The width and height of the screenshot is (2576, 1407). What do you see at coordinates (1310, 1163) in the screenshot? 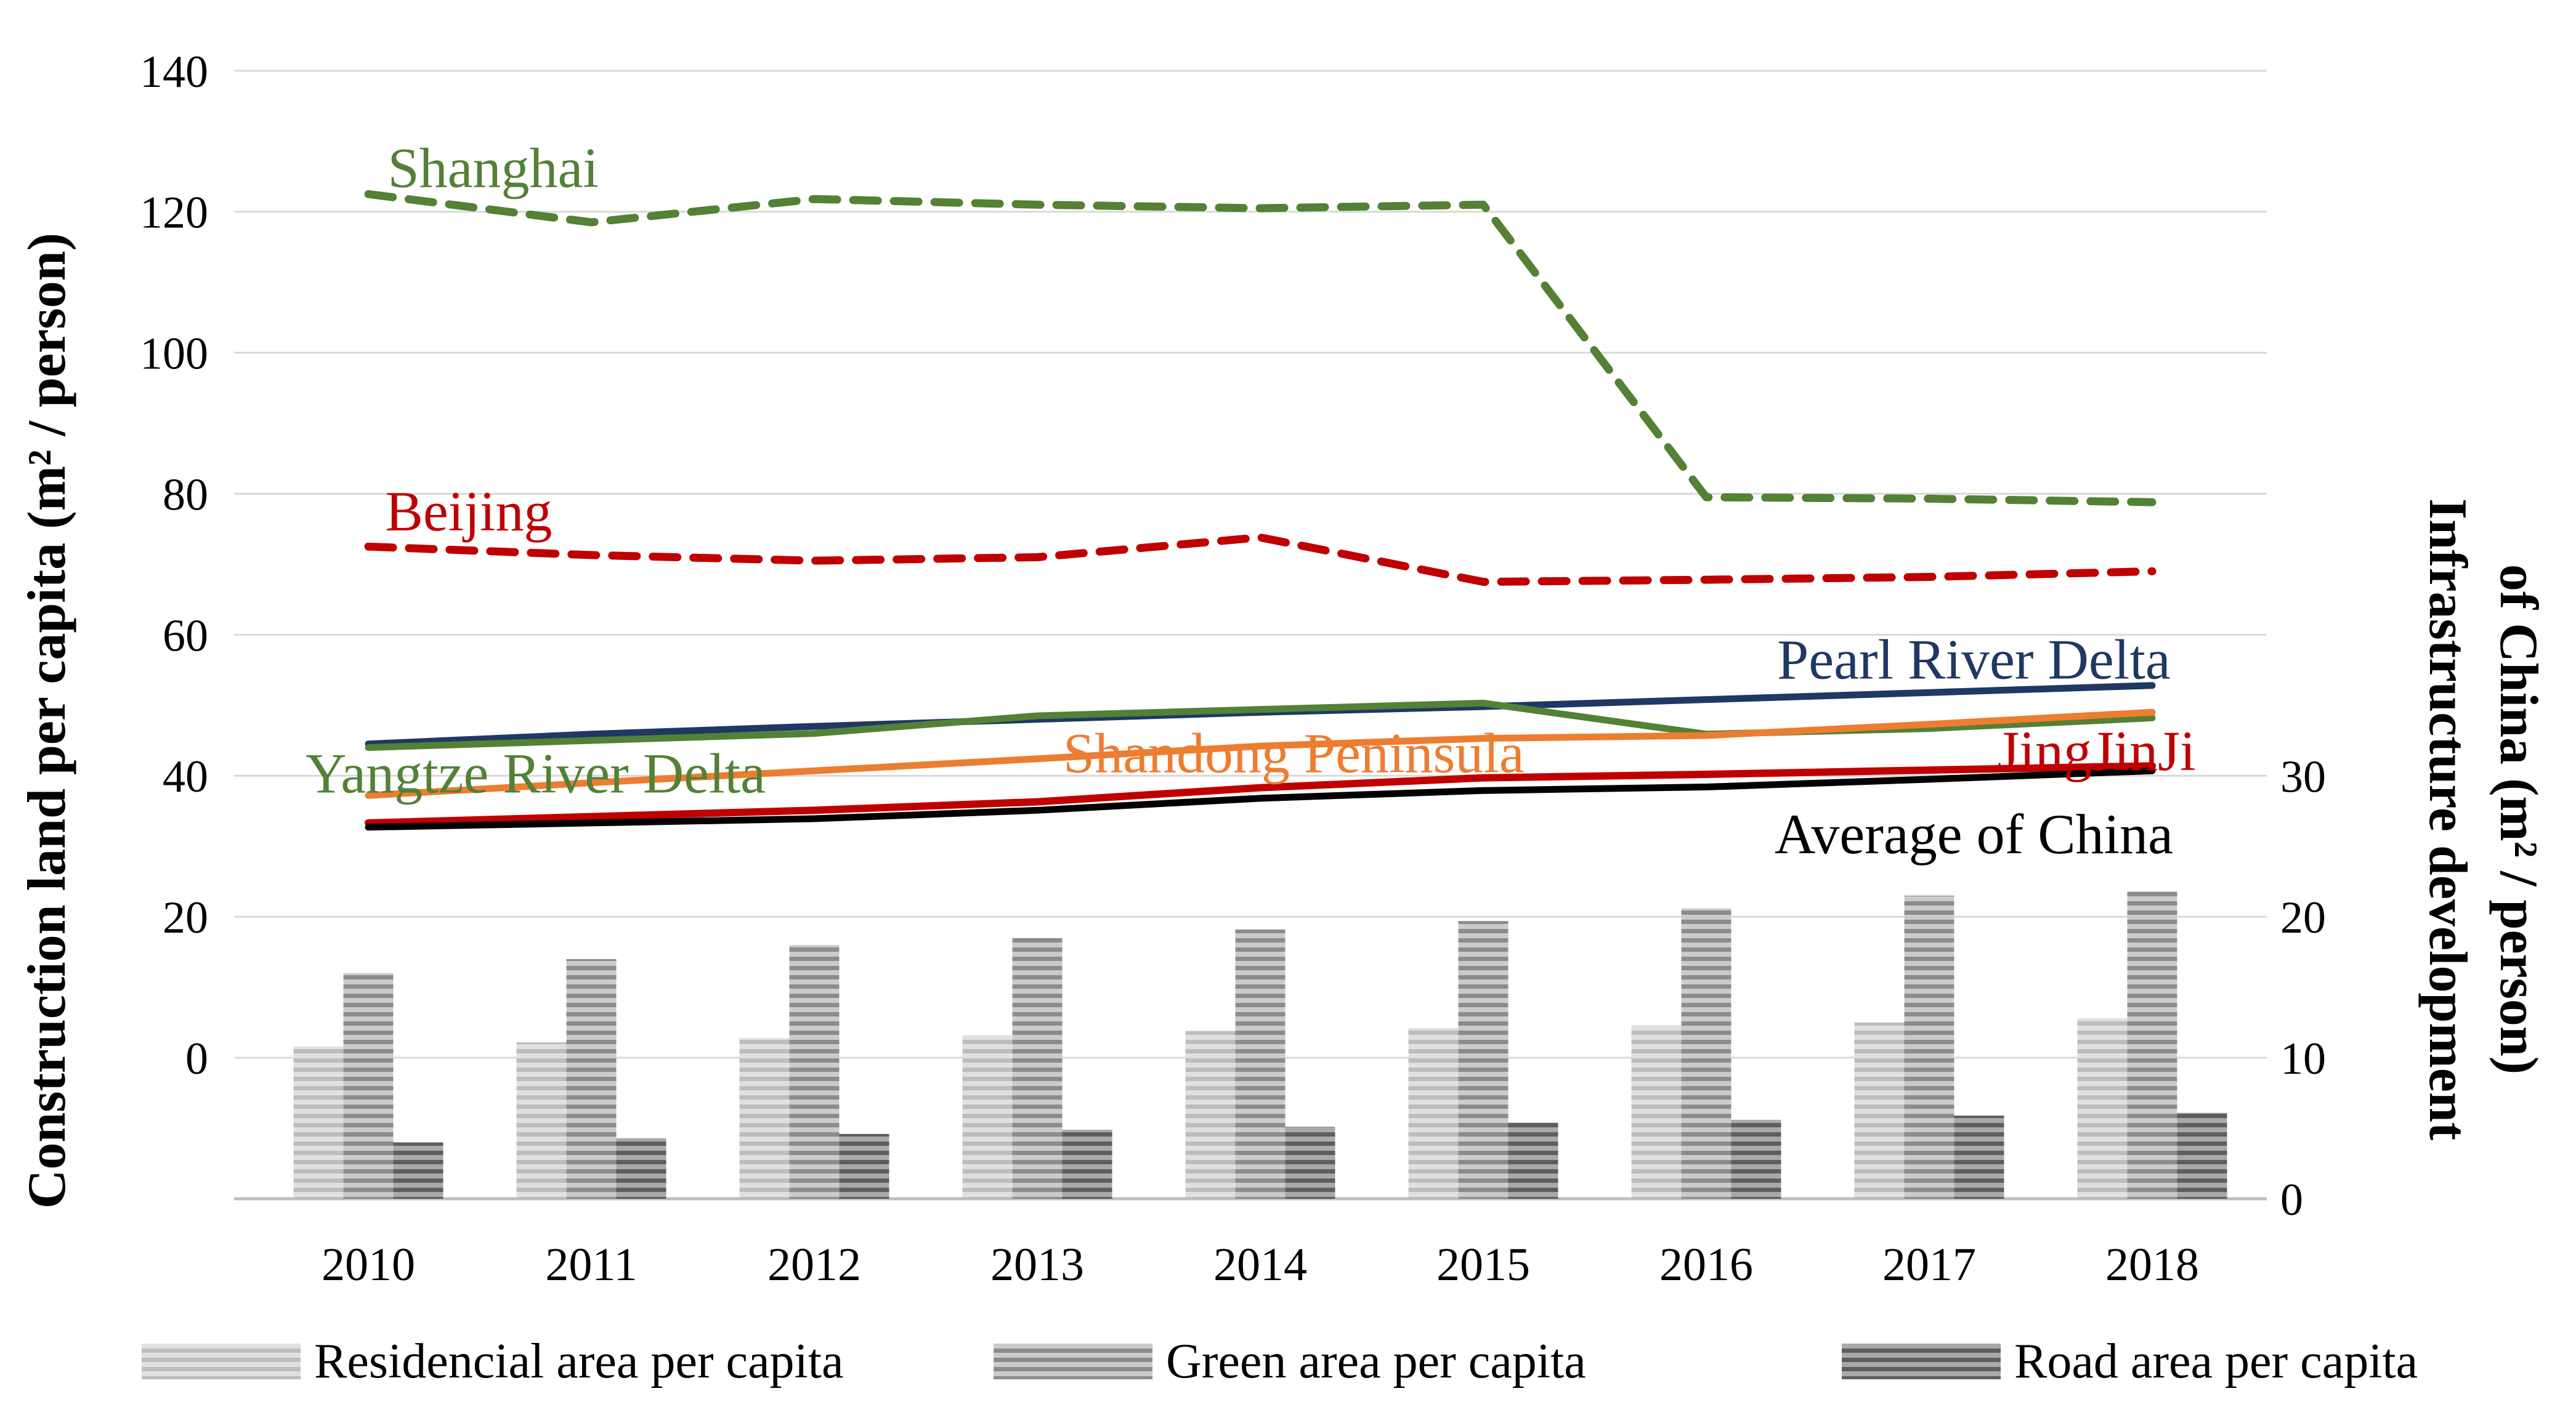
I see `bar-road-2014` at bounding box center [1310, 1163].